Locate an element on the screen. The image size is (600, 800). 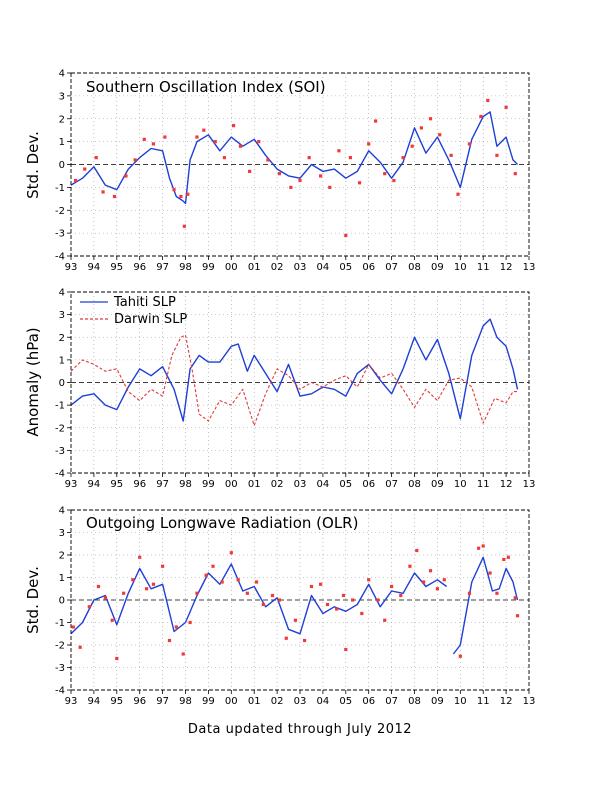
olr-x-tick-label: 05 is located at coordinates (345, 701).